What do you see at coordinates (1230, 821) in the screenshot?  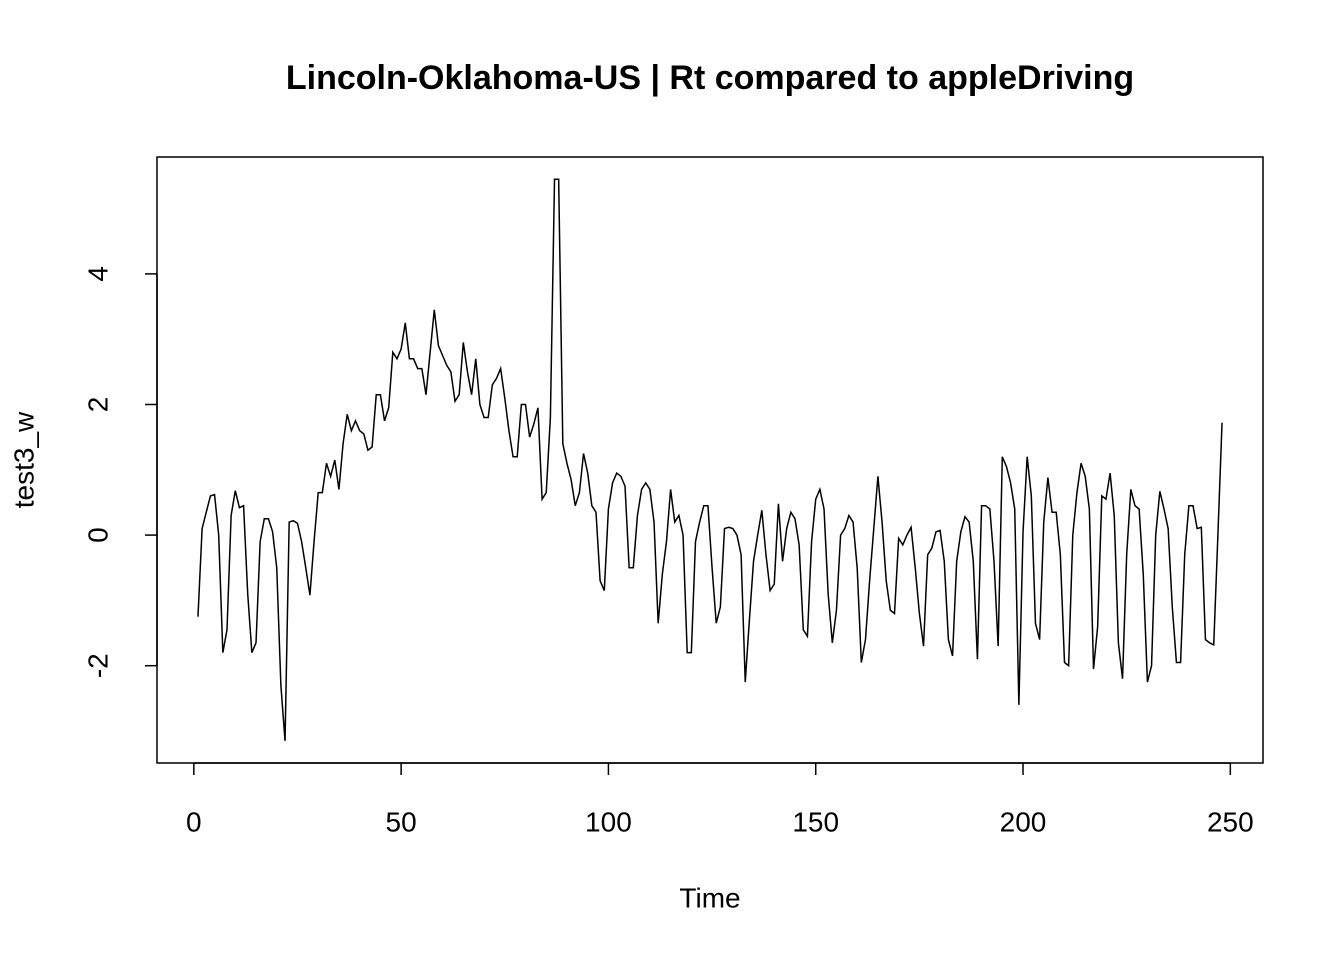 I see `x-tick-label: 250` at bounding box center [1230, 821].